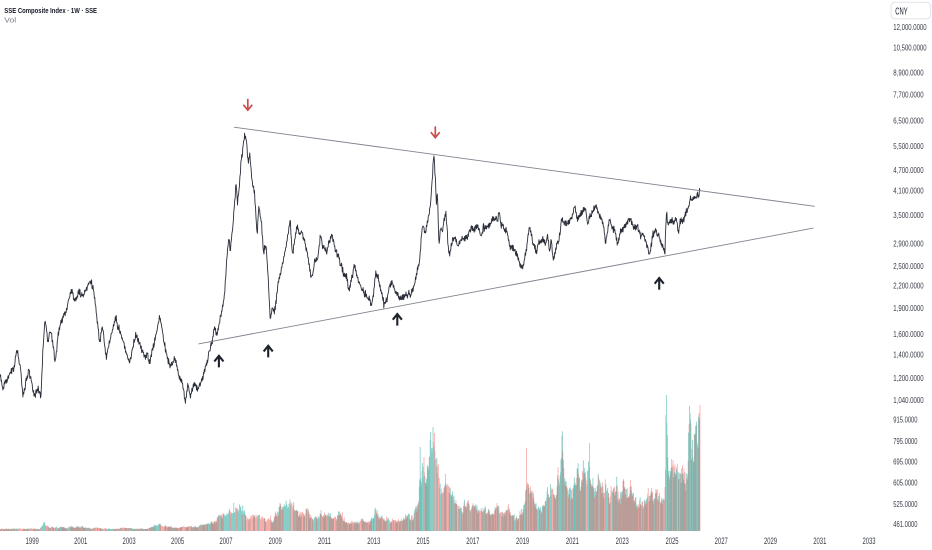 The image size is (932, 550). What do you see at coordinates (905, 419) in the screenshot?
I see `svg-text: 915.0000` at bounding box center [905, 419].